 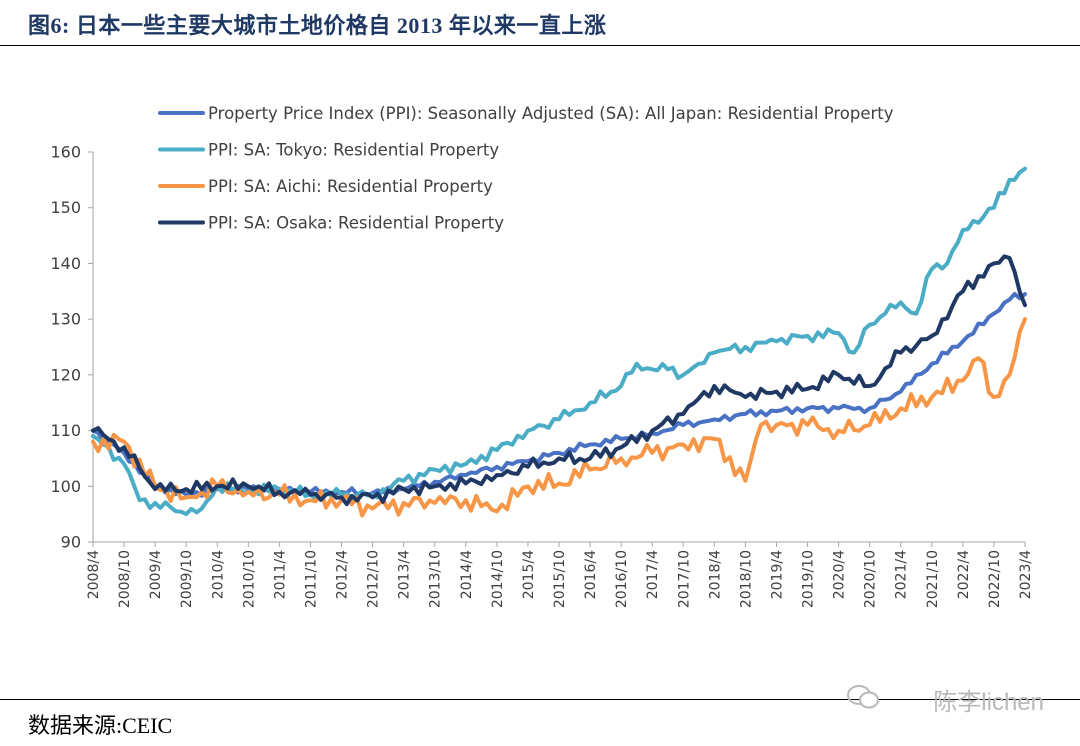 I want to click on y-tick-label: 150, so click(x=65, y=207).